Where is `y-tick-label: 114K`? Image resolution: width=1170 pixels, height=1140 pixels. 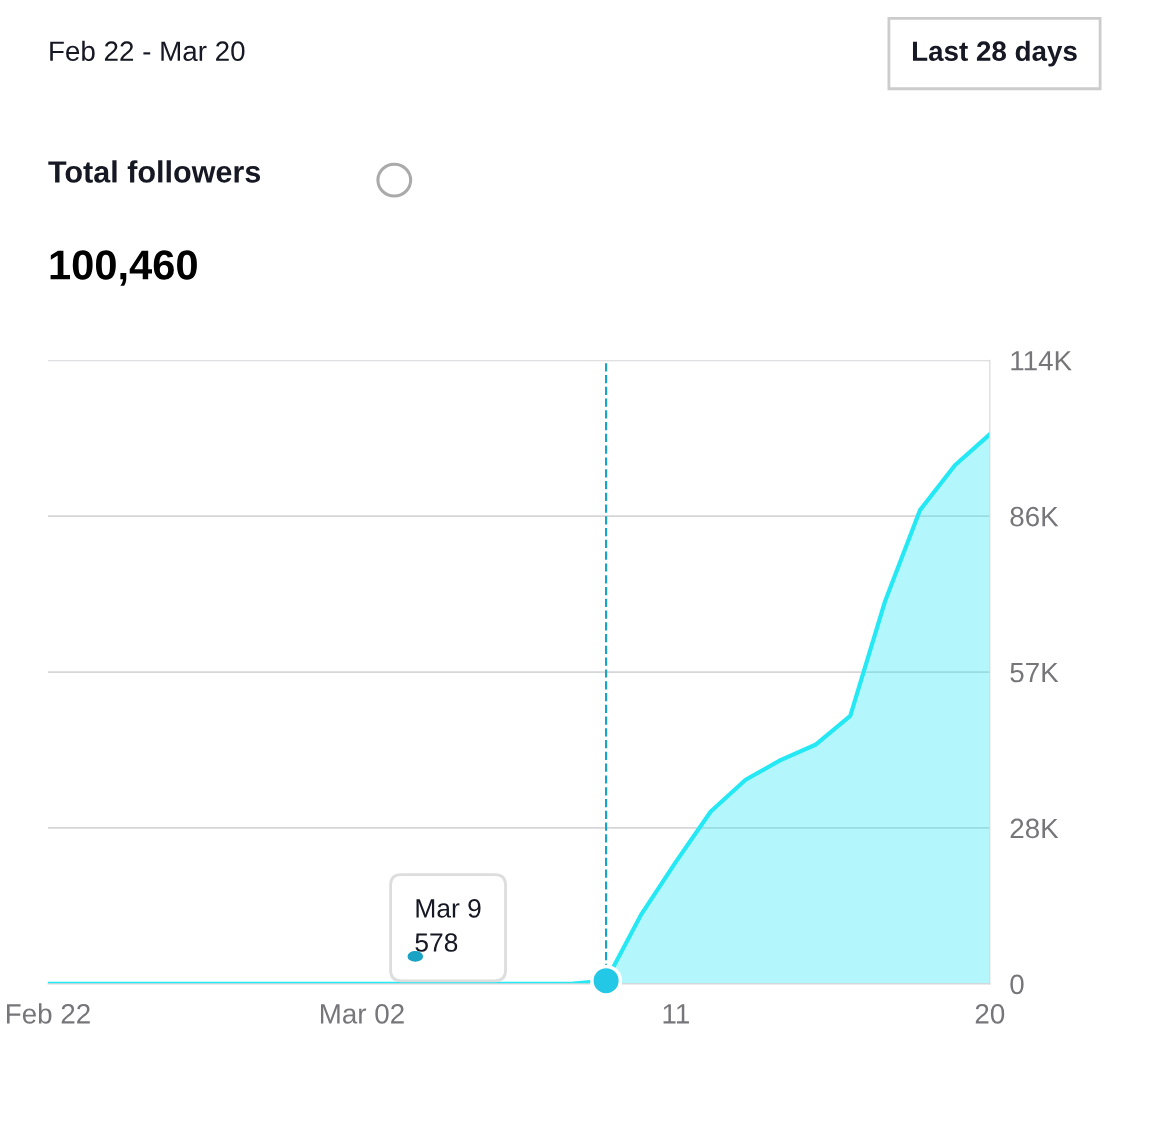 y-tick-label: 114K is located at coordinates (1041, 361).